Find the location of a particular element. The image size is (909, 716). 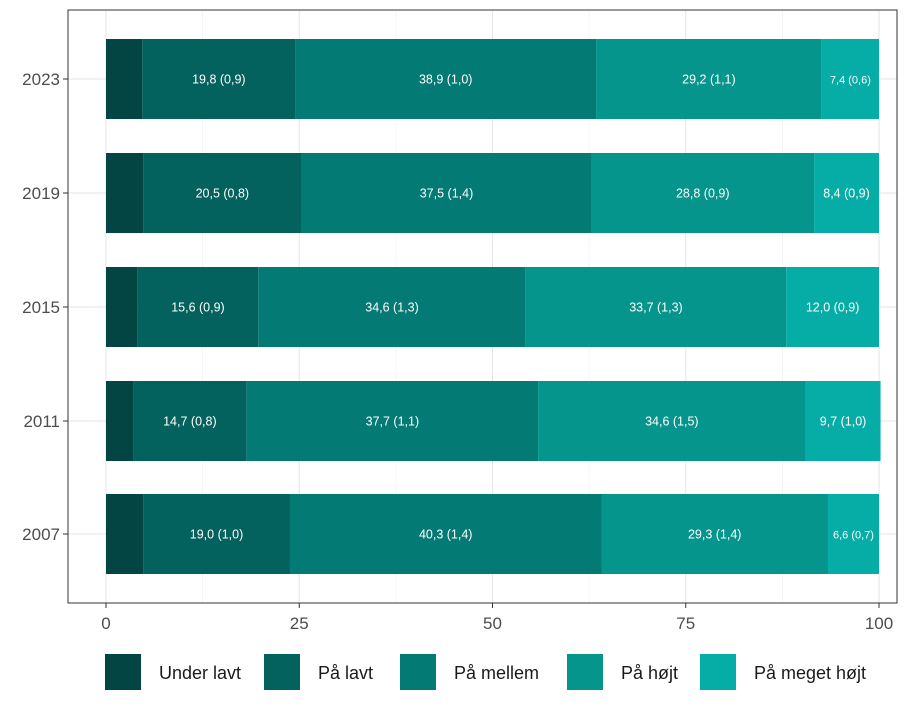

legend-label: Under lavt is located at coordinates (200, 673).